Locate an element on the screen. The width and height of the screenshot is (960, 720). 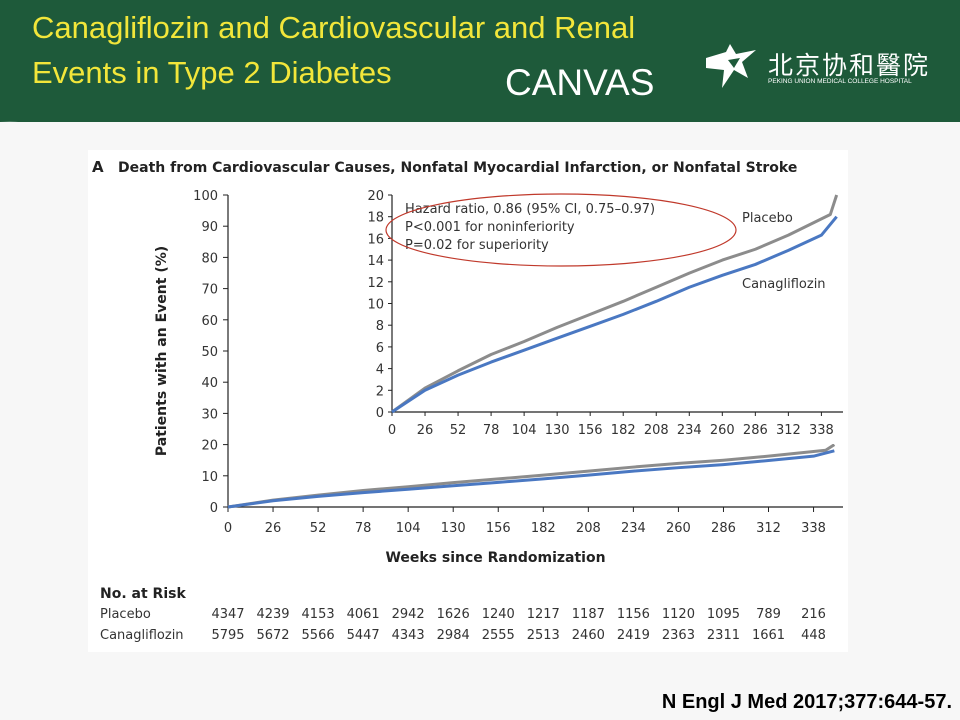
risk-value-placebo: 1156 is located at coordinates (633, 614).